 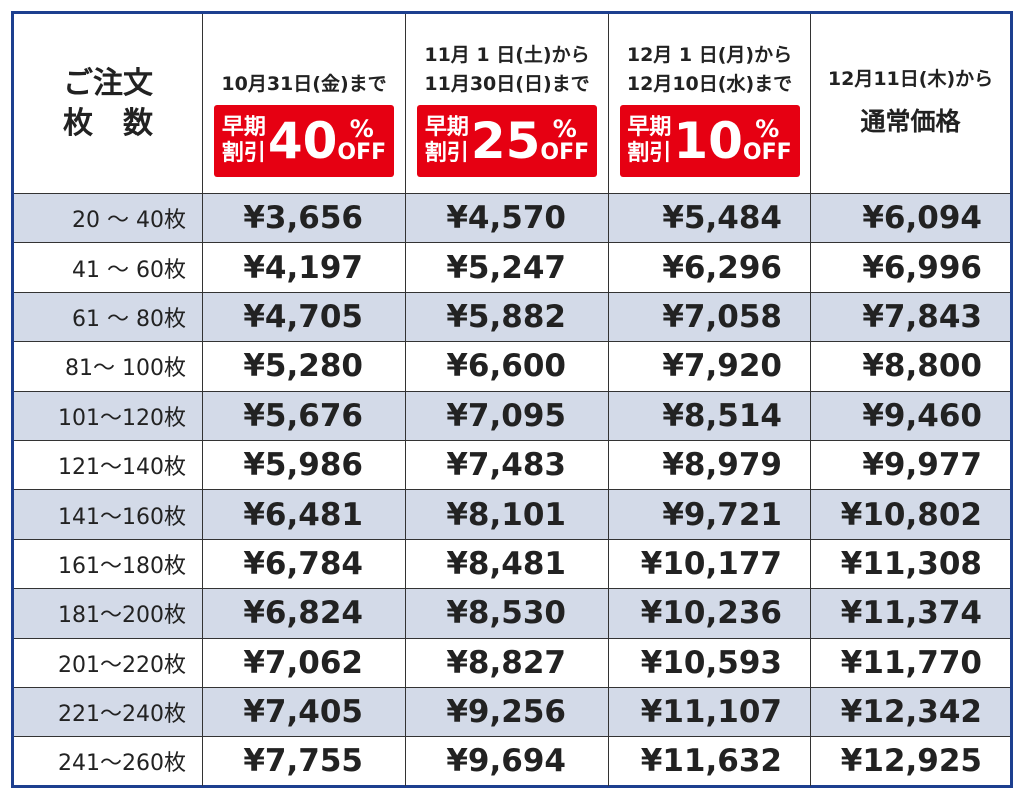 What do you see at coordinates (910, 613) in the screenshot?
I see `price-cell: ¥11,374` at bounding box center [910, 613].